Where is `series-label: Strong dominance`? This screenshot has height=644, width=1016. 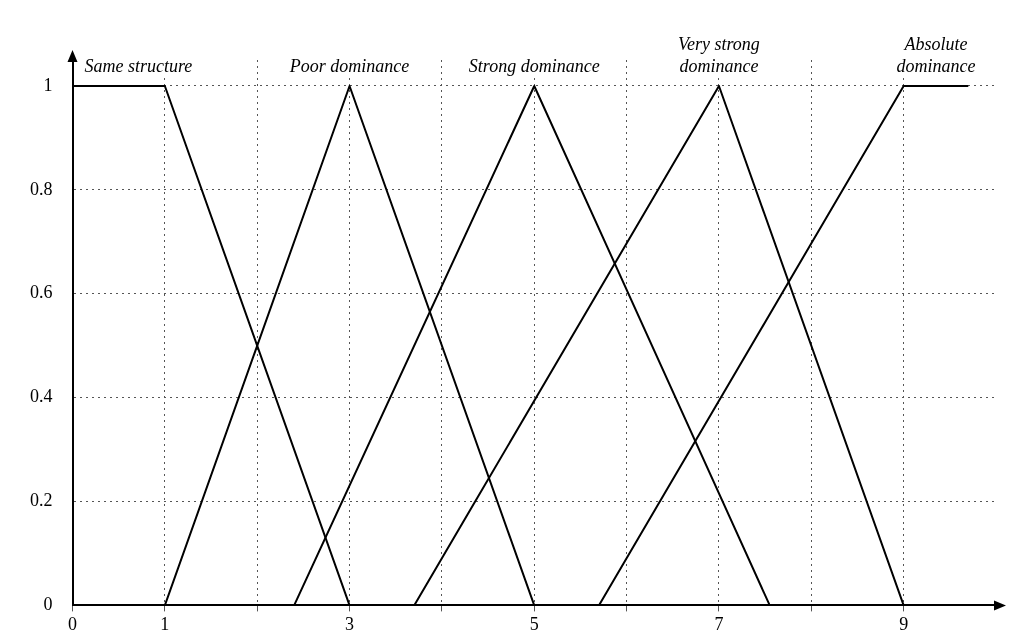 series-label: Strong dominance is located at coordinates (534, 65).